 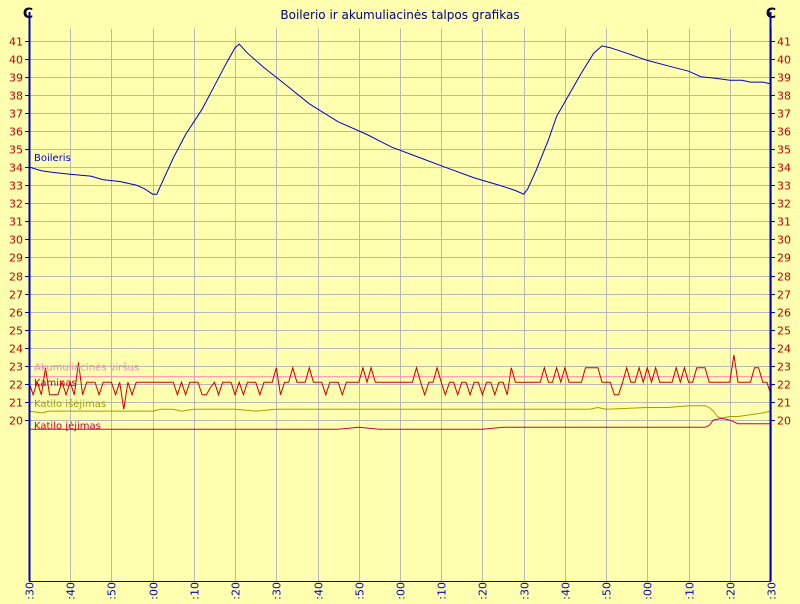 I want to click on y-tick-label-left: 30, so click(x=16, y=240).